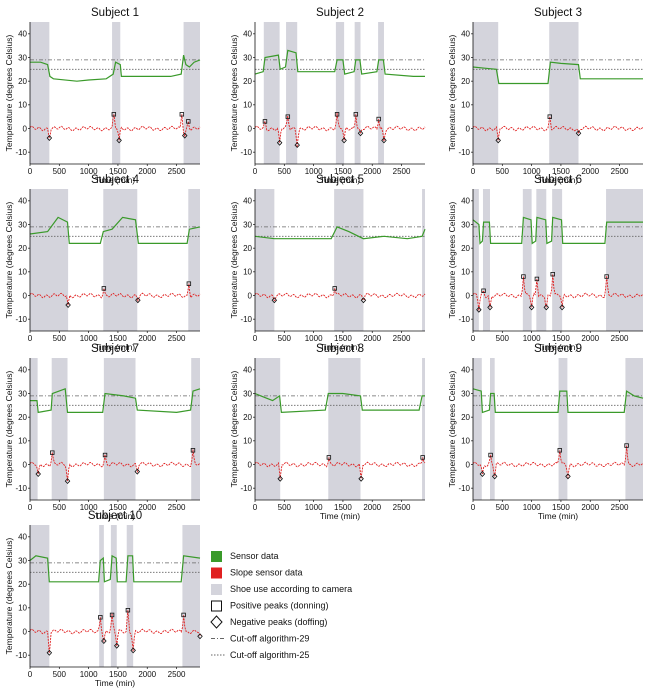 This screenshot has width=653, height=696. Describe the element at coordinates (340, 180) in the screenshot. I see `panel-title: Subject 5` at that location.